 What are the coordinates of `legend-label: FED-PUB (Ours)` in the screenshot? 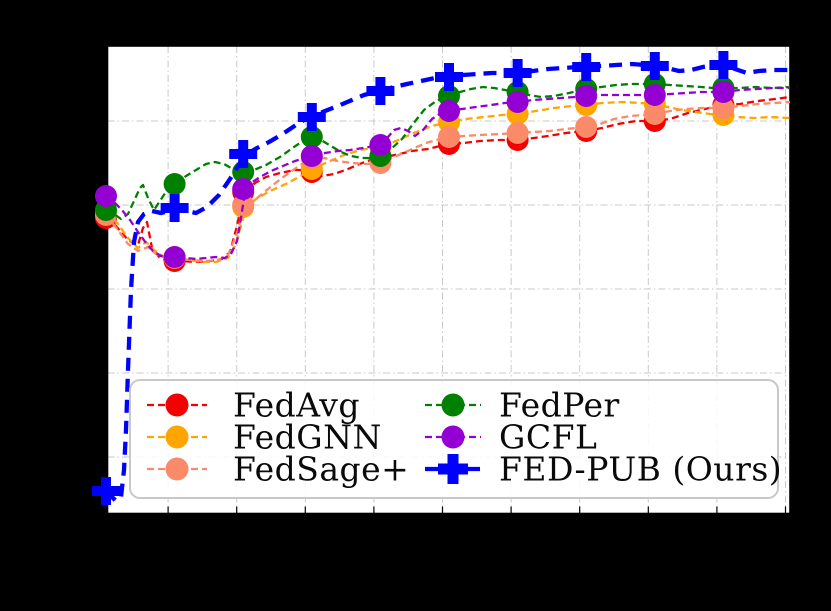 It's located at (640, 469).